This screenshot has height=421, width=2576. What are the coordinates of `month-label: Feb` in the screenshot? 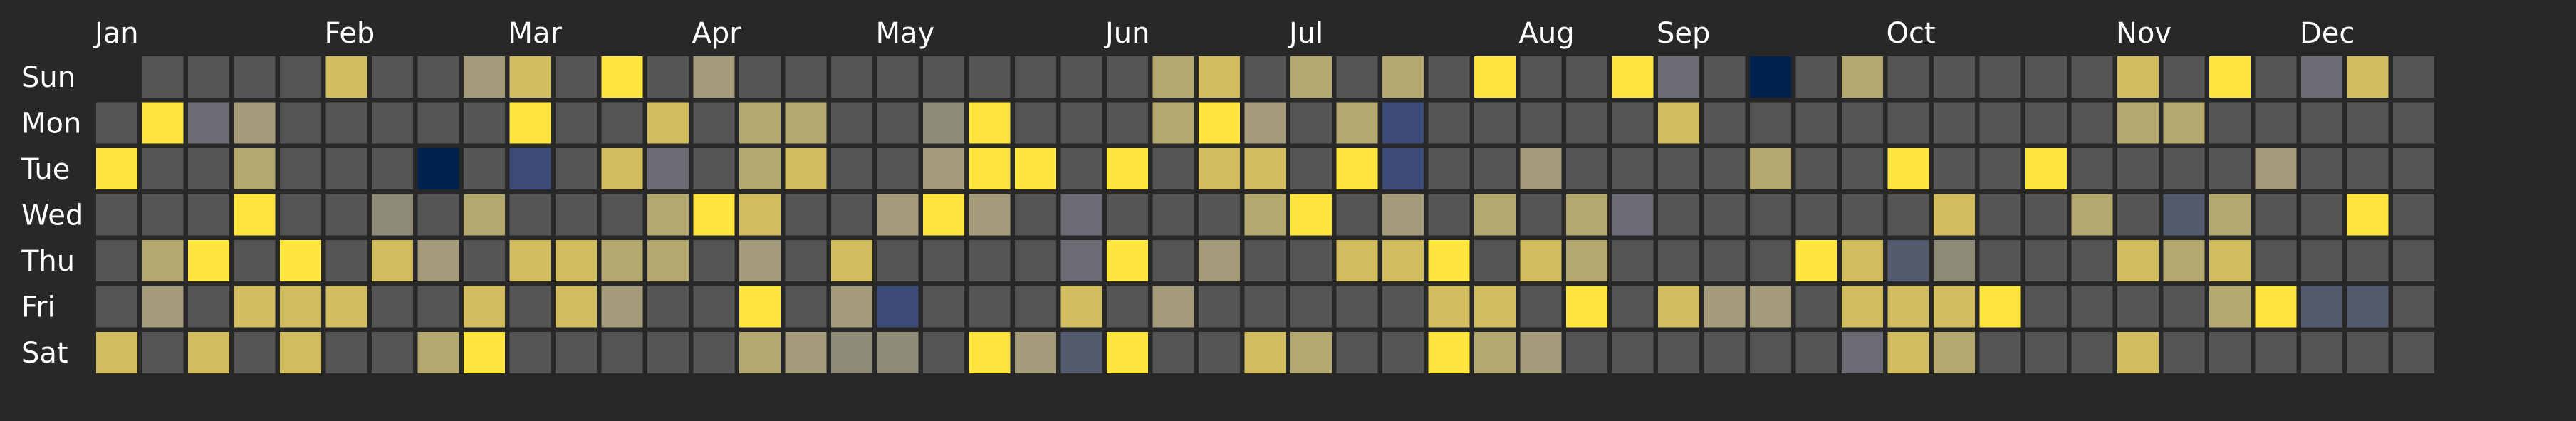 It's located at (350, 33).